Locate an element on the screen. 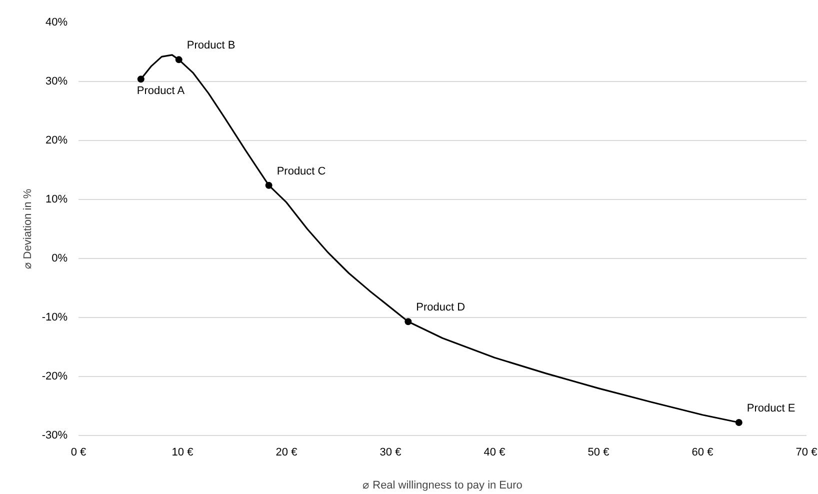  x-axis-title: ⌀ Real willingness to pay in Euro is located at coordinates (442, 486).